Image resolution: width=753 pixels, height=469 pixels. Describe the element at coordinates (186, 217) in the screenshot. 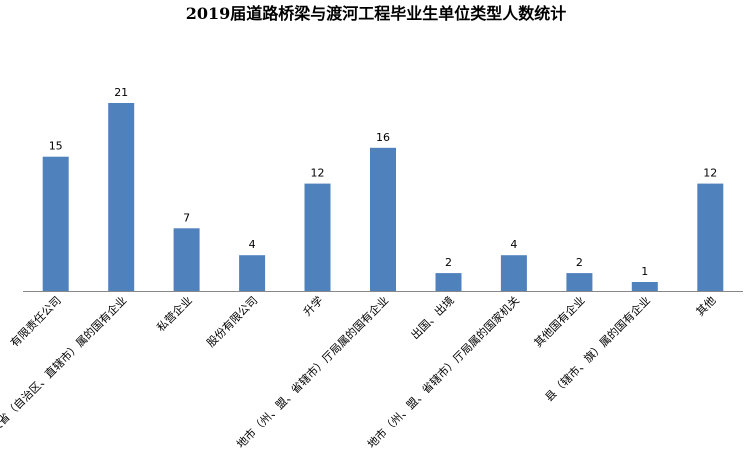

I see `data-label-3: 7` at that location.